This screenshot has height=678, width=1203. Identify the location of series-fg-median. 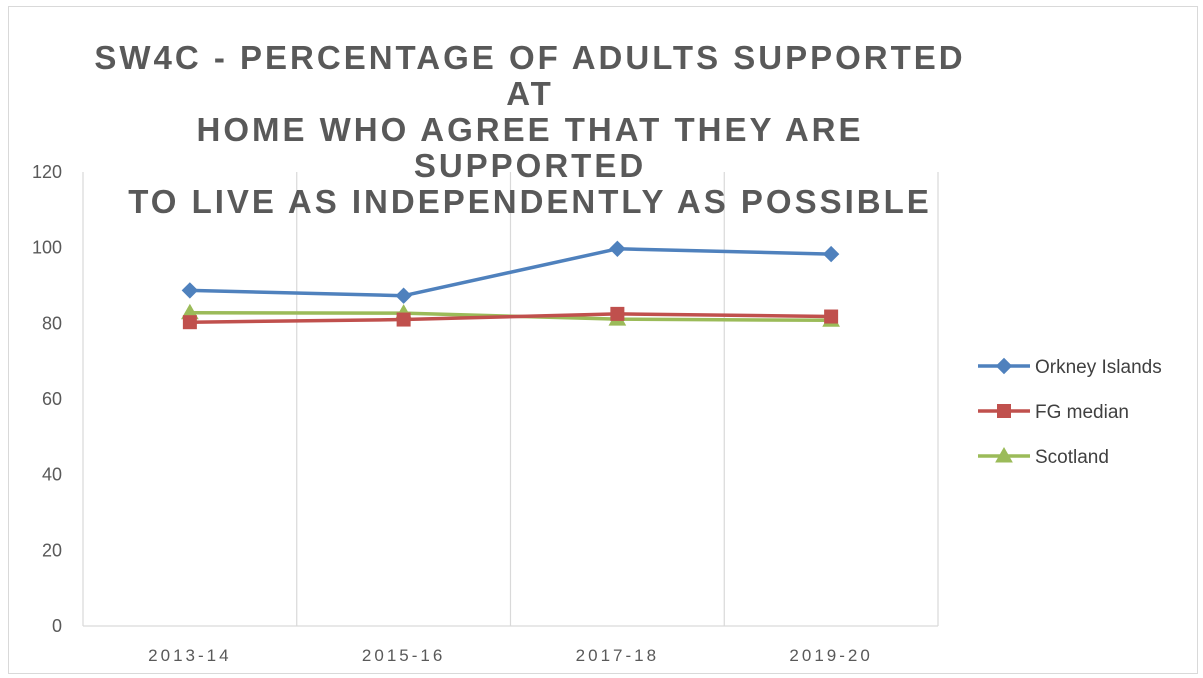
(510, 318).